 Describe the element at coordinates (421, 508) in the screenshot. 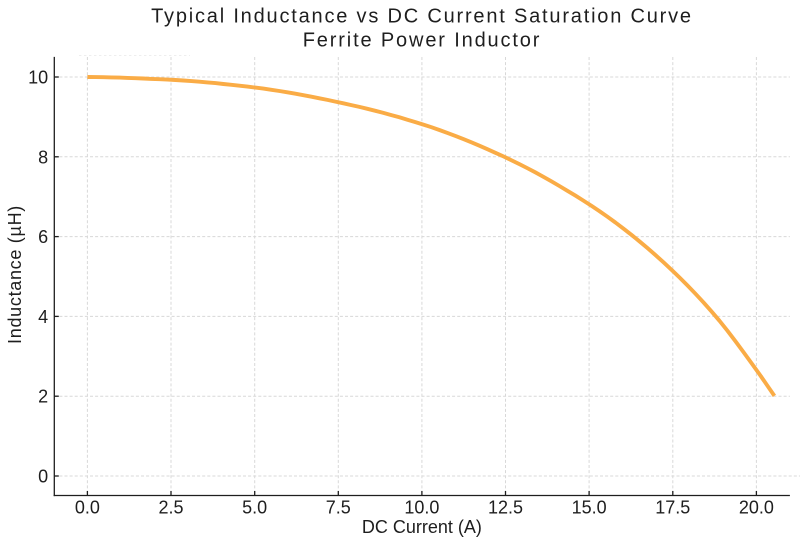

I see `svg-text: 10.0` at that location.